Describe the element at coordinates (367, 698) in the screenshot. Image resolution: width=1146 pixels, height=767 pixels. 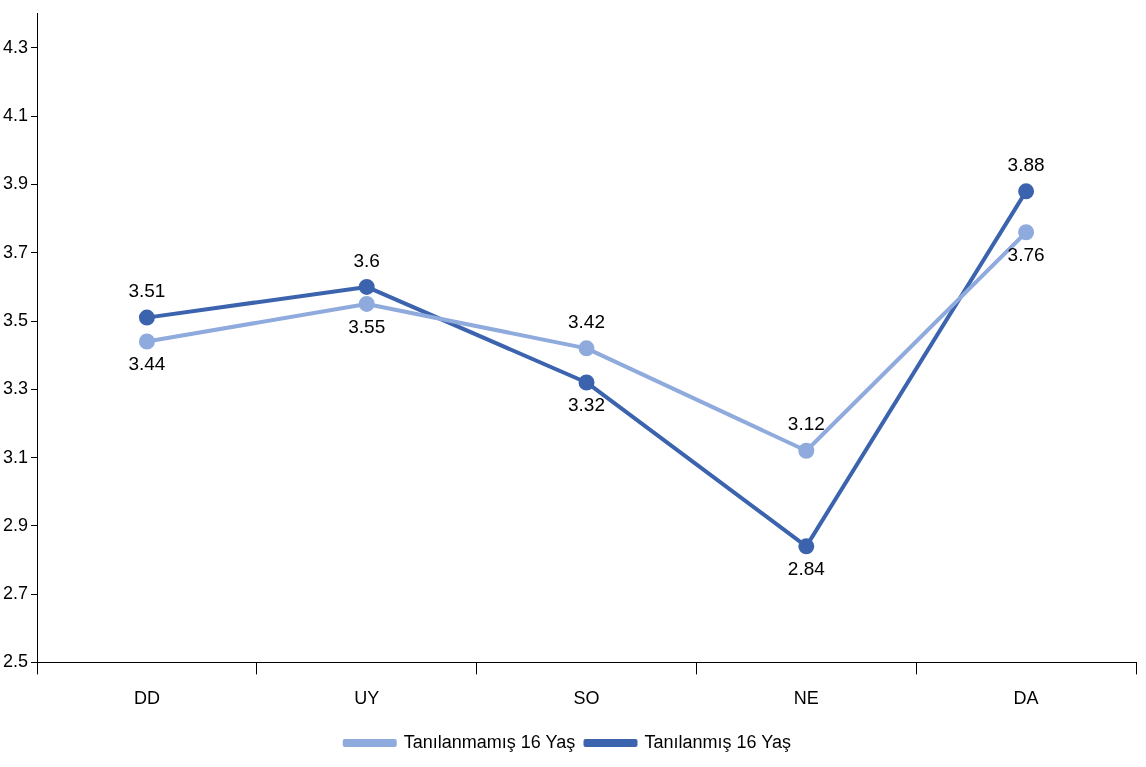
I see `x-tick-label: UY` at that location.